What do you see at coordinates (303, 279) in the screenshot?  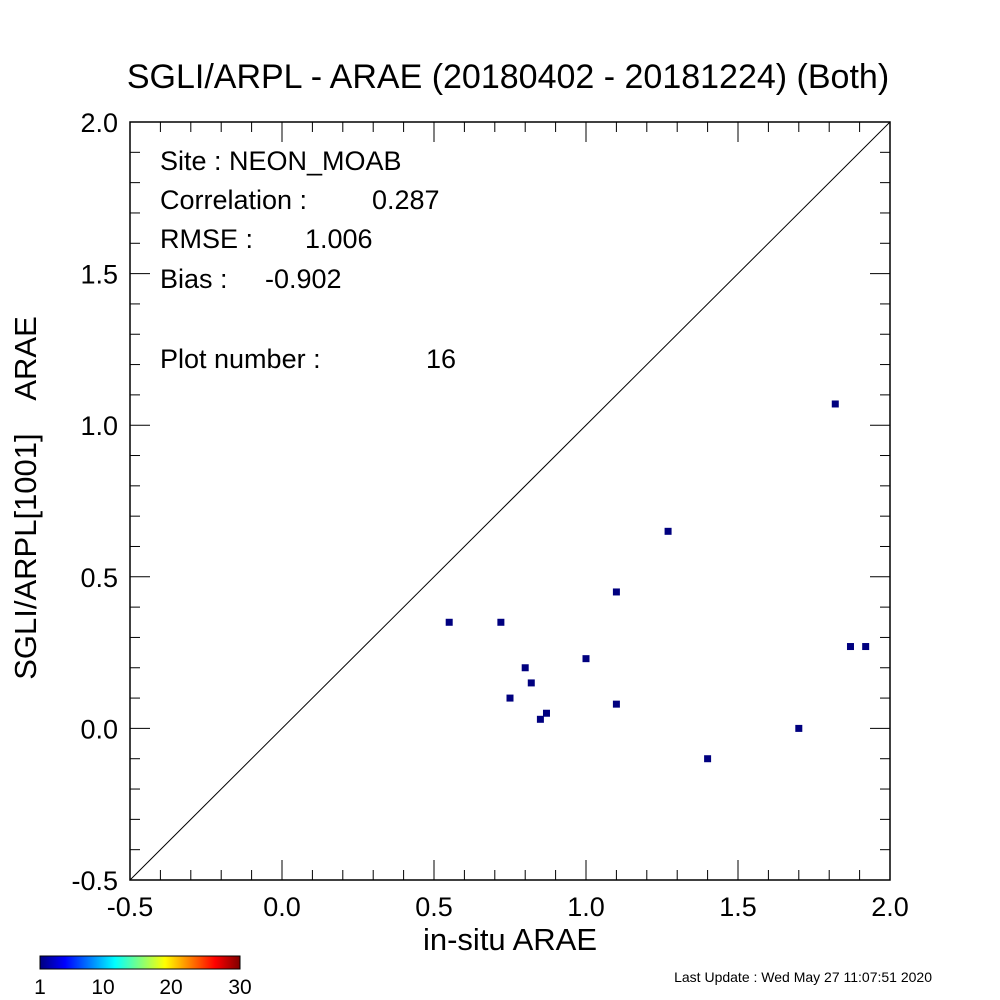 I see `bias-value: -0.902` at bounding box center [303, 279].